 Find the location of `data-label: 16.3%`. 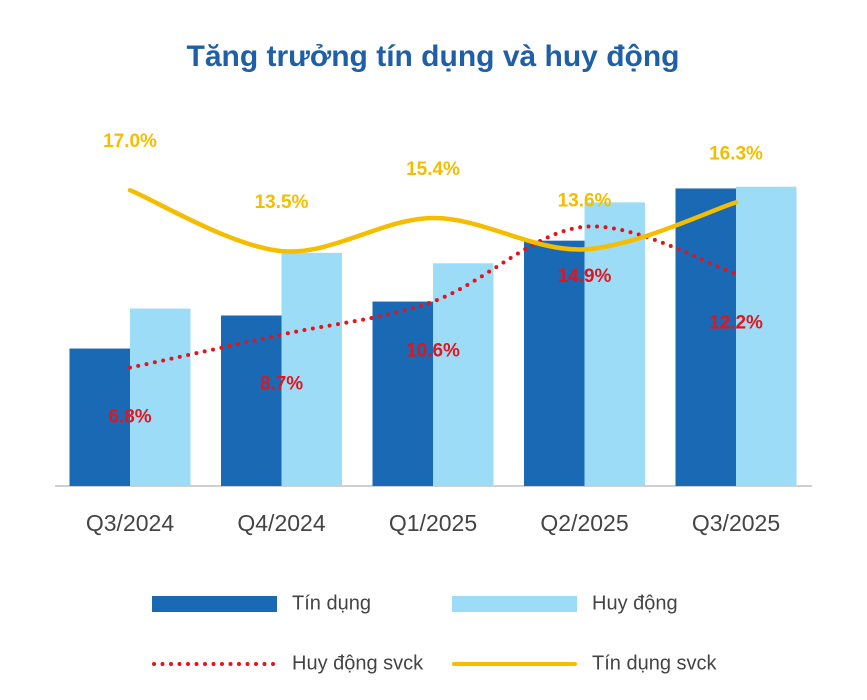

data-label: 16.3% is located at coordinates (736, 153).